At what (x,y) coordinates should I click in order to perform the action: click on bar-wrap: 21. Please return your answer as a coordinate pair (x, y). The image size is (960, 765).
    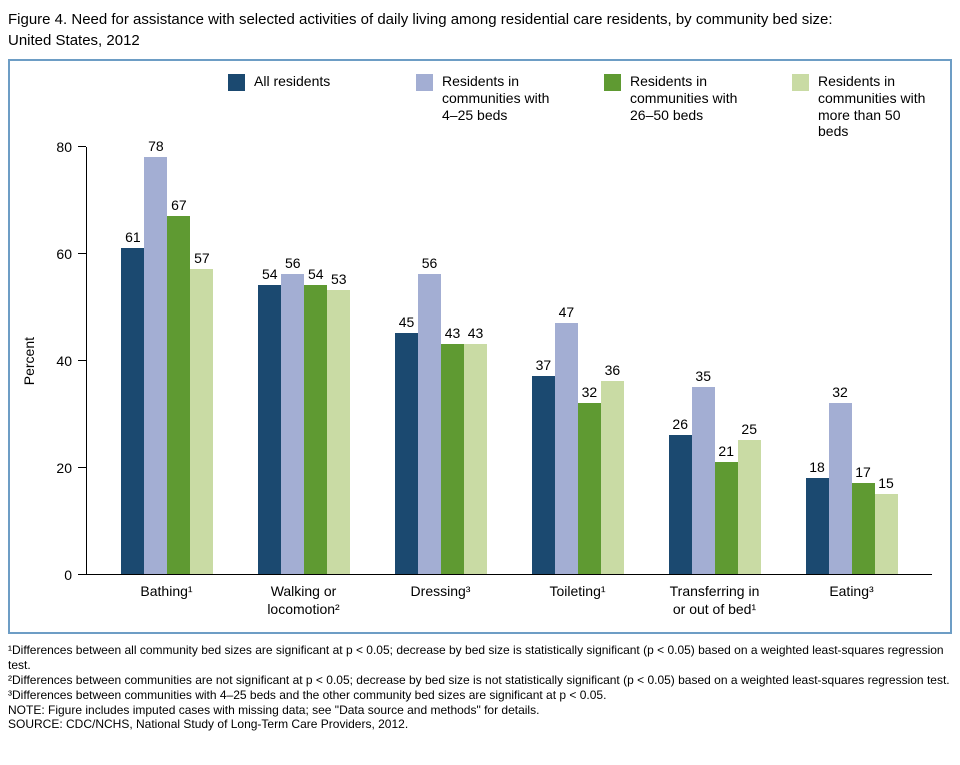
    Looking at the image, I should click on (726, 508).